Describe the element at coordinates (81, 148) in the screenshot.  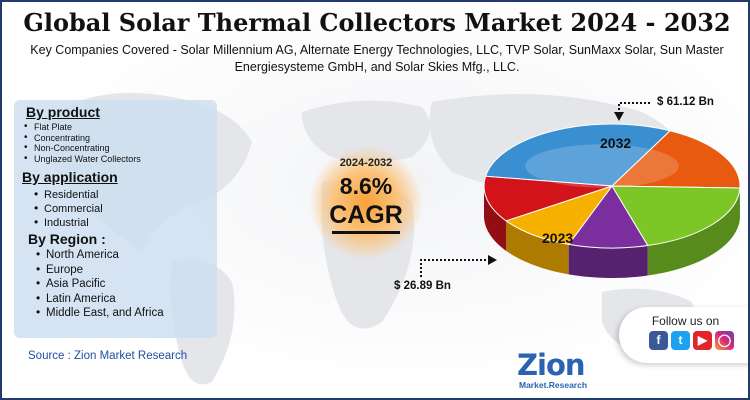
I see `list-item: Non-Concentrating` at that location.